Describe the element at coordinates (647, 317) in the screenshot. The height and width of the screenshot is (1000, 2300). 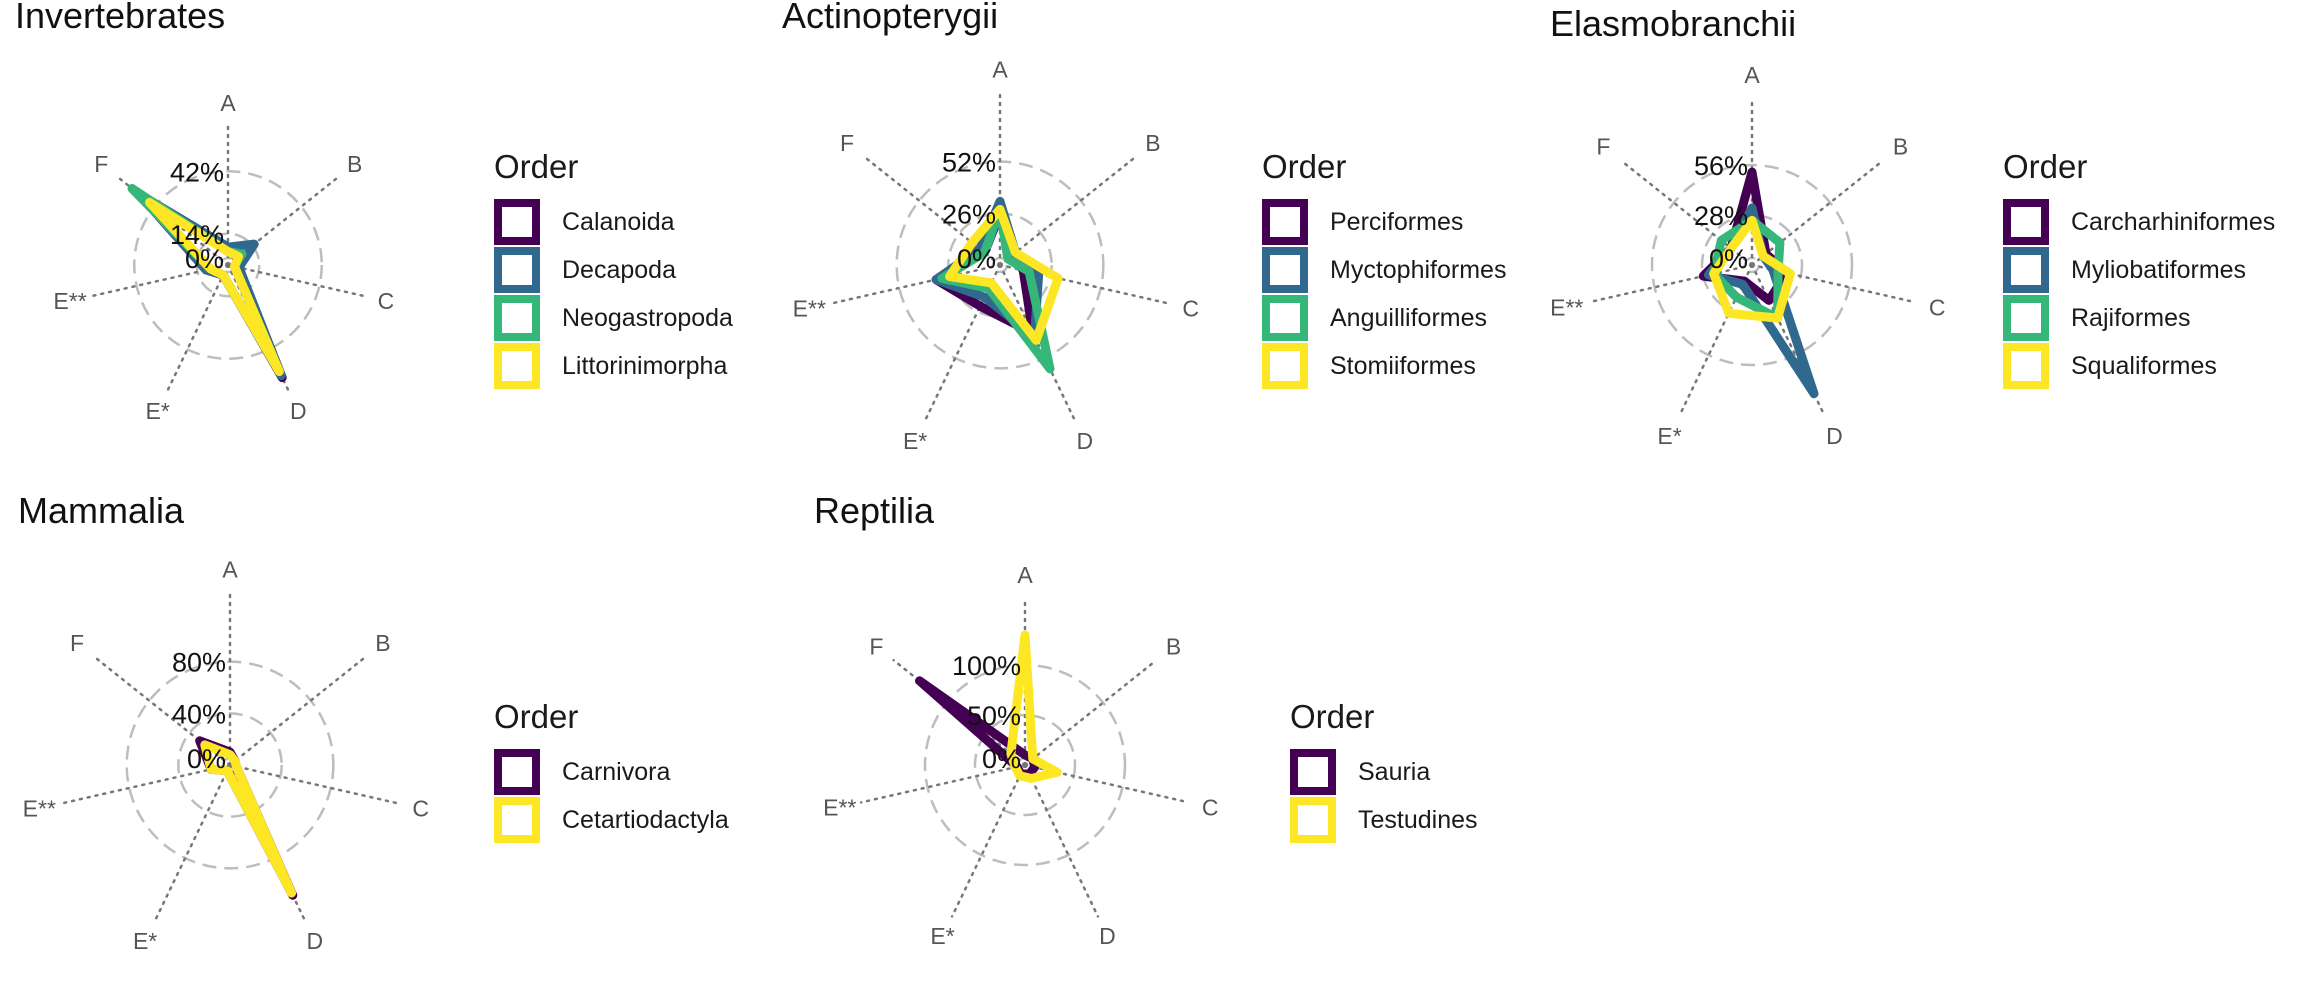
I see `legend-label: Neogastropoda` at that location.